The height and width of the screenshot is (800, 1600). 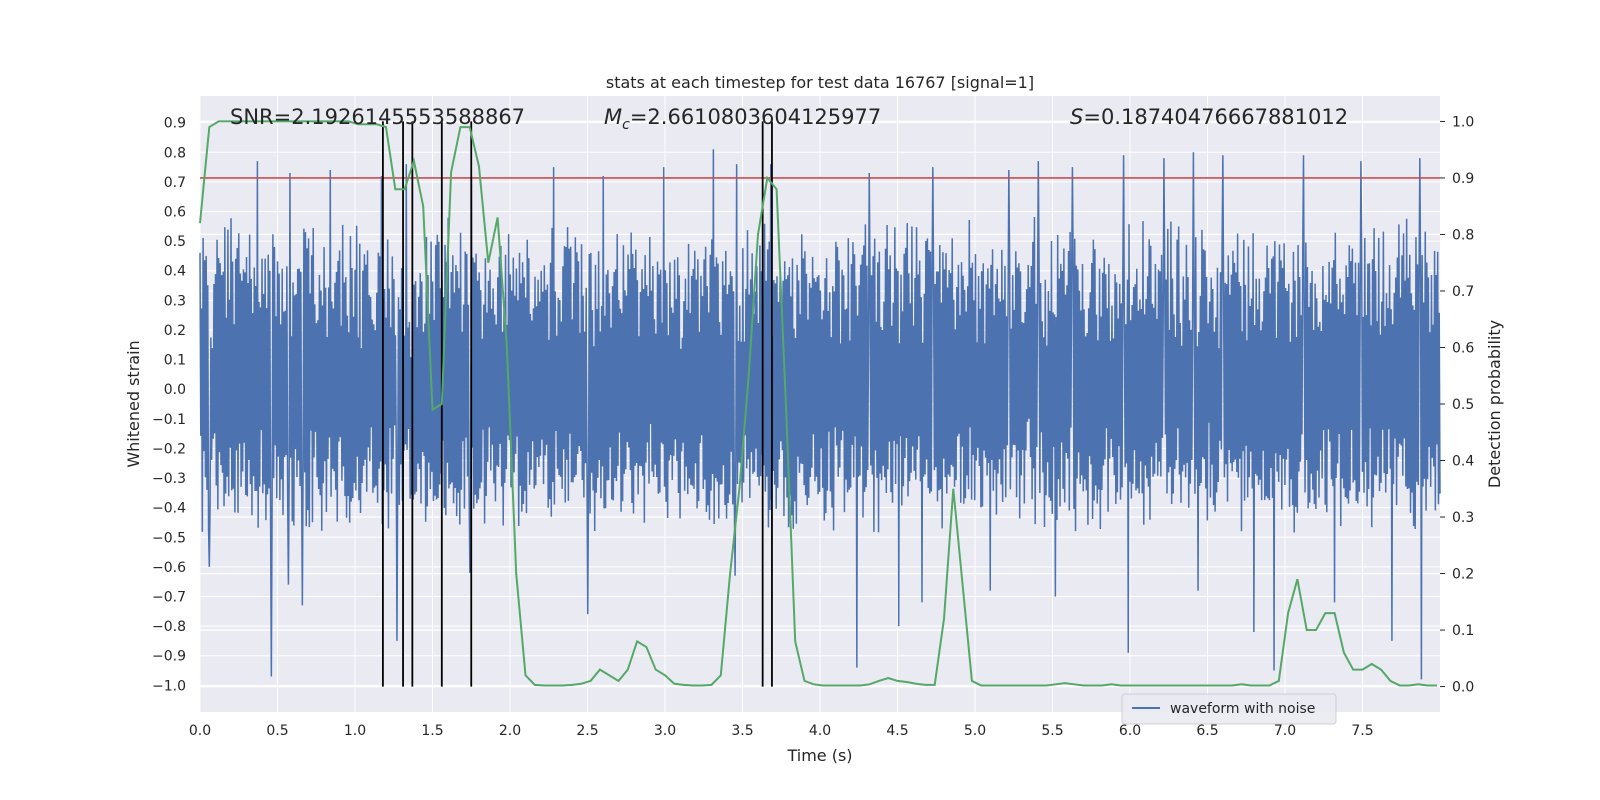 I want to click on y-right-tick-label: 0.5, so click(x=1463, y=405).